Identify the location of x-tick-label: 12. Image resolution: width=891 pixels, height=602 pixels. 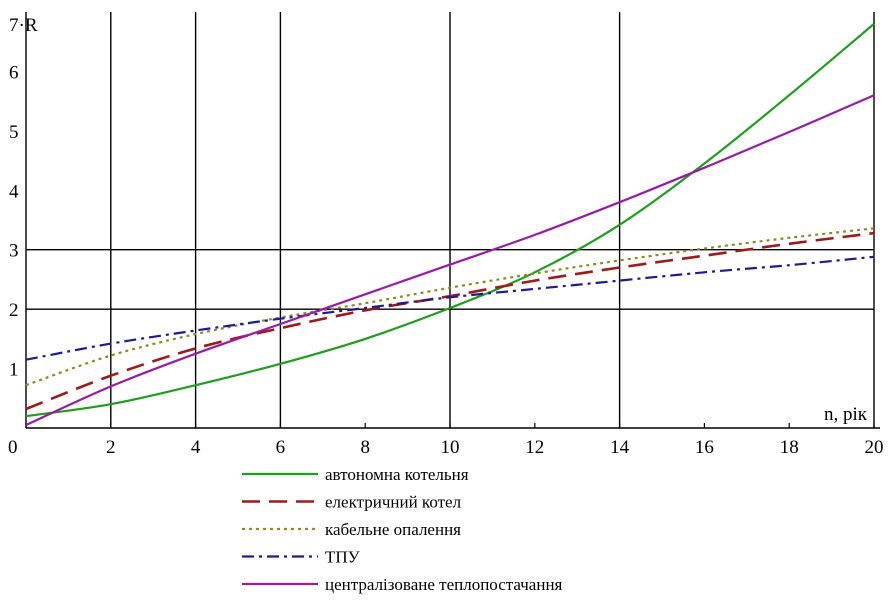
(534, 447).